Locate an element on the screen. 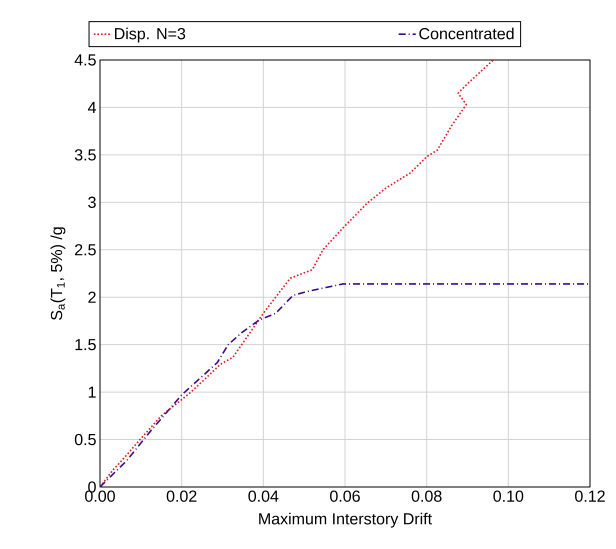  y-axis-title: S$_{a}$(T$_{1}$, 5%) /g is located at coordinates (58, 273).